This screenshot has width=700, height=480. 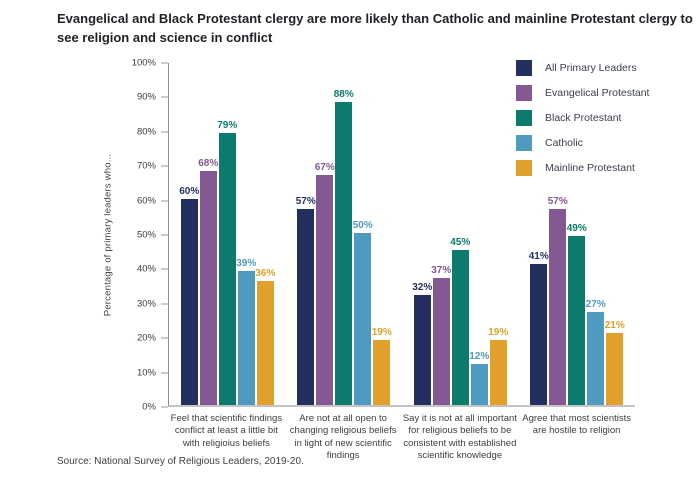 I want to click on bar-value-label: 79%, so click(x=227, y=126).